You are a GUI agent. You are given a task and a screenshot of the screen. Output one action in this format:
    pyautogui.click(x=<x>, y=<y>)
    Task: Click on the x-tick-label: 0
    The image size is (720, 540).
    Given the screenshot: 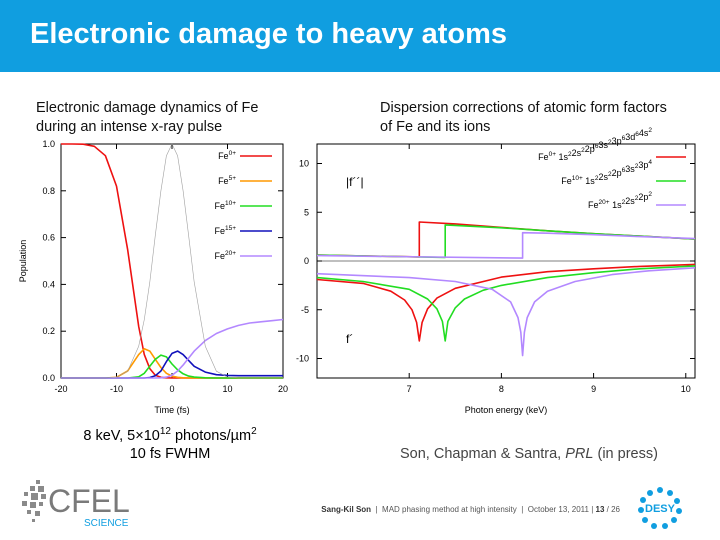 What is the action you would take?
    pyautogui.click(x=171, y=389)
    